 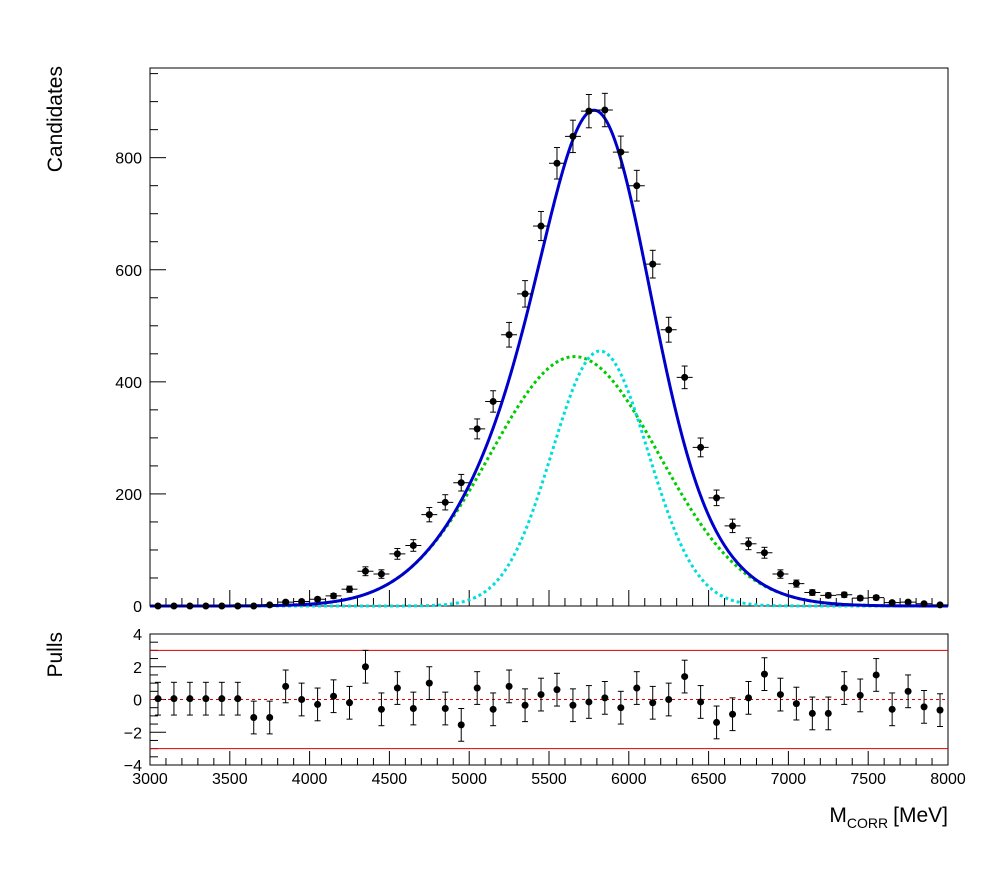 I want to click on pulls-y-axis-title: Pulls, so click(x=55, y=655).